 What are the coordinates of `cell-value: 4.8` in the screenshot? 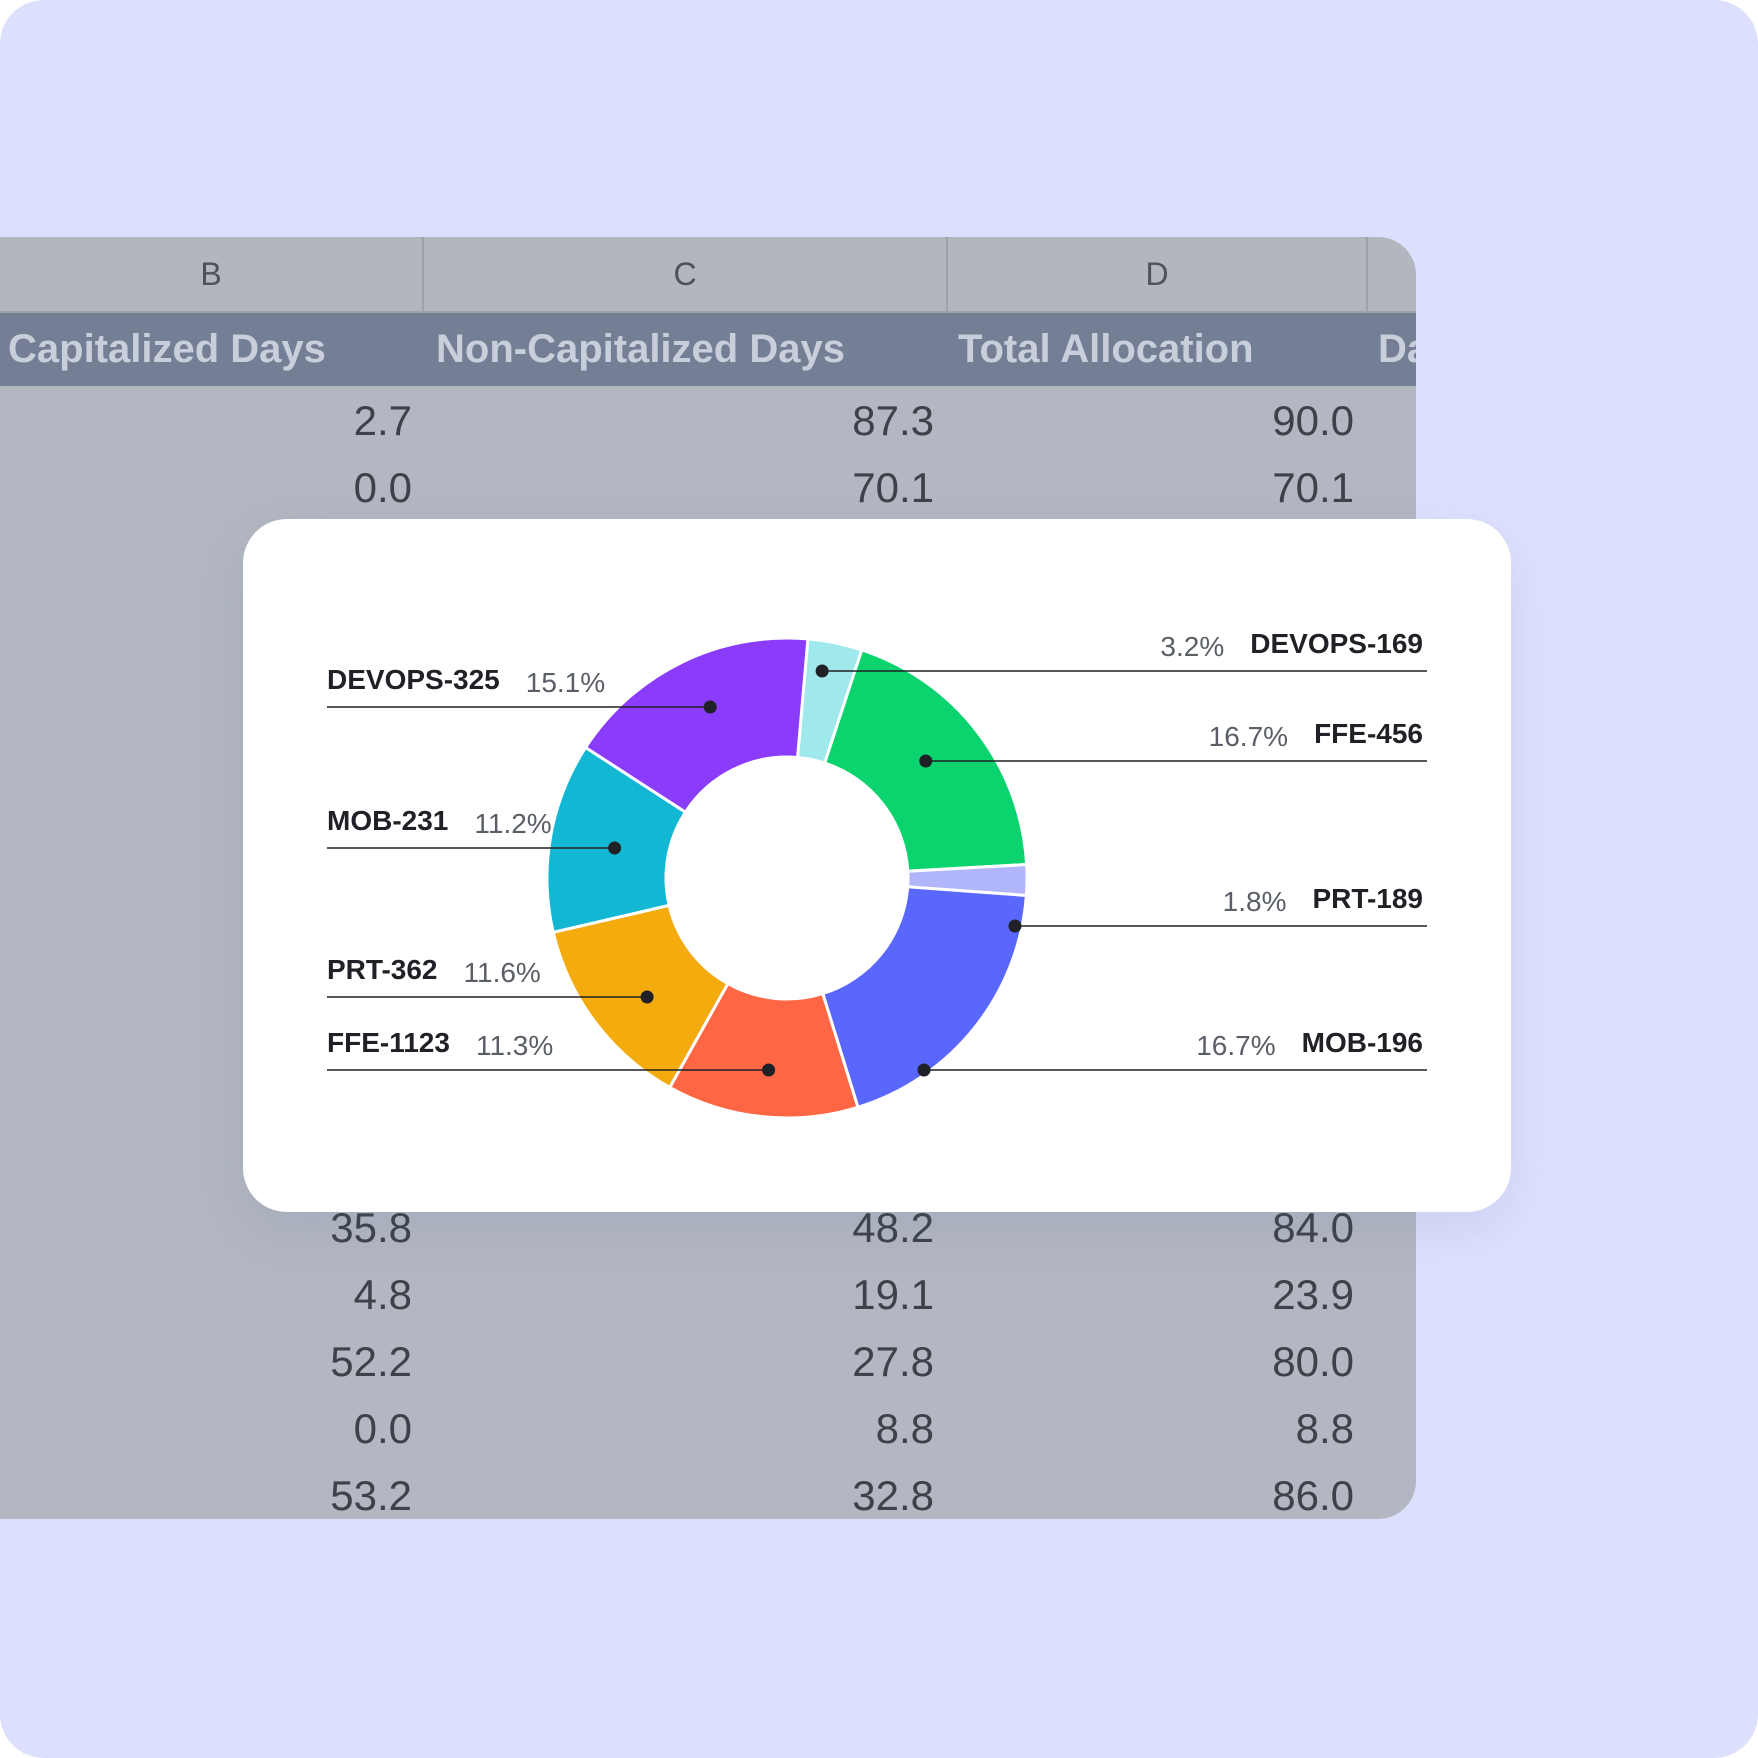 It's located at (382, 1294).